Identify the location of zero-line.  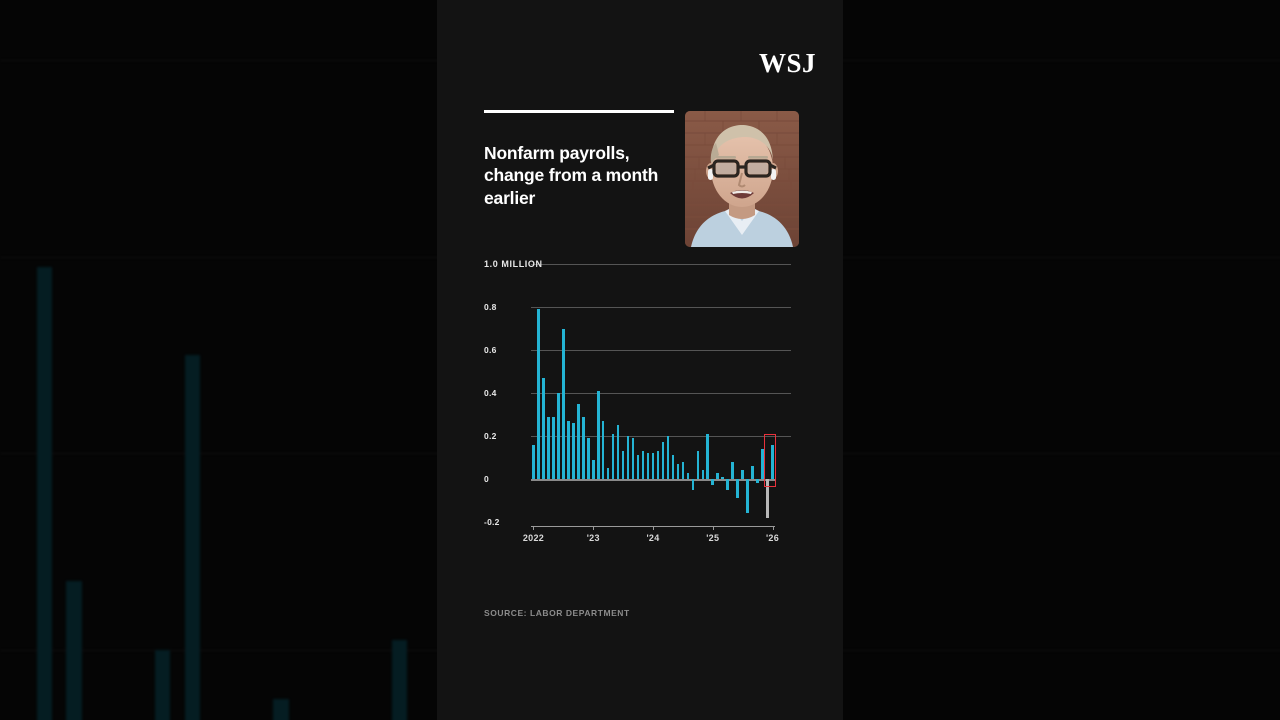
(653, 480).